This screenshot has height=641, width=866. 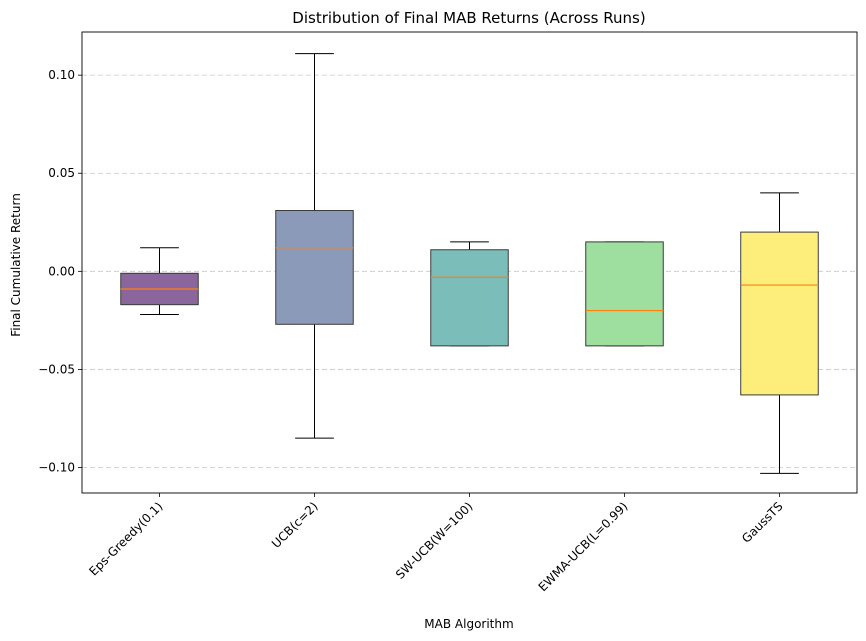 I want to click on y-tick-label: 0.00, so click(x=61, y=271).